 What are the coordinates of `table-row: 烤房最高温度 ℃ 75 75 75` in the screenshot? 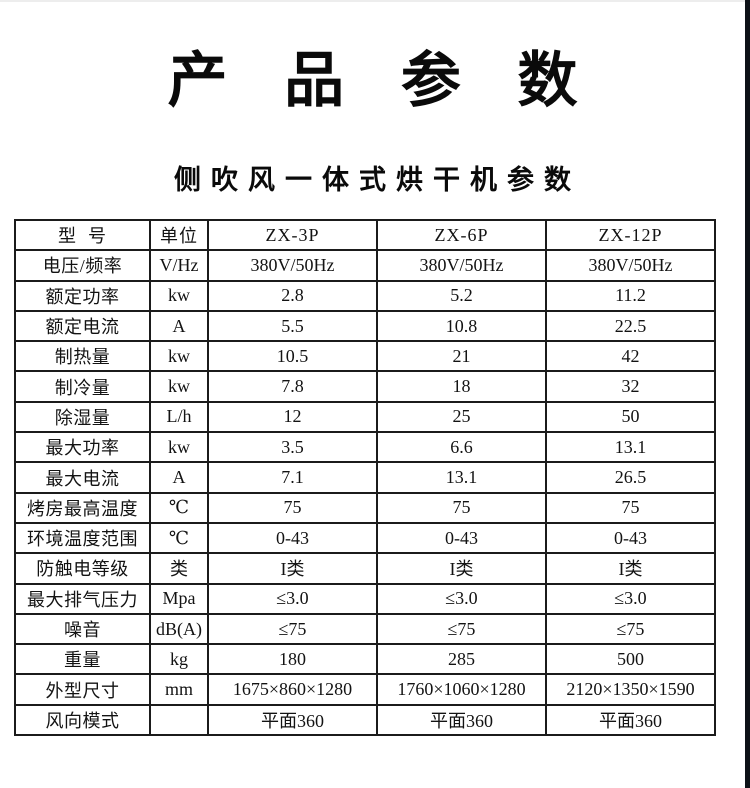 It's located at (365, 507).